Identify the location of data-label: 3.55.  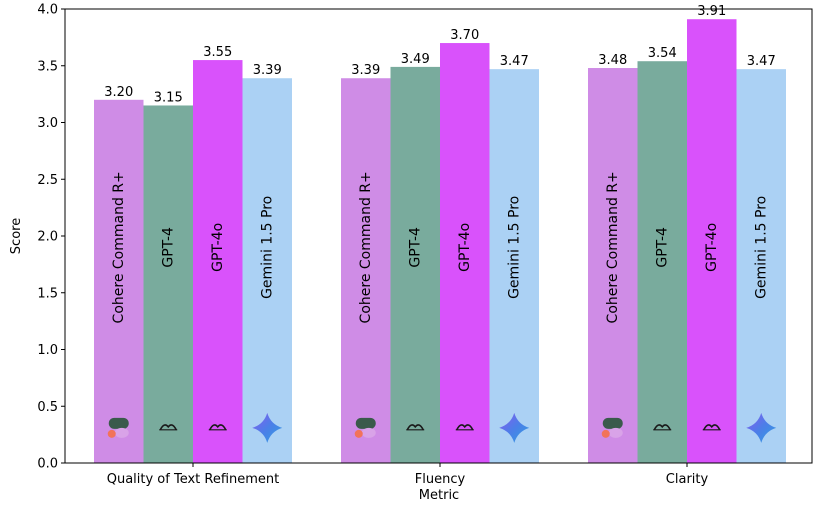
(217, 52).